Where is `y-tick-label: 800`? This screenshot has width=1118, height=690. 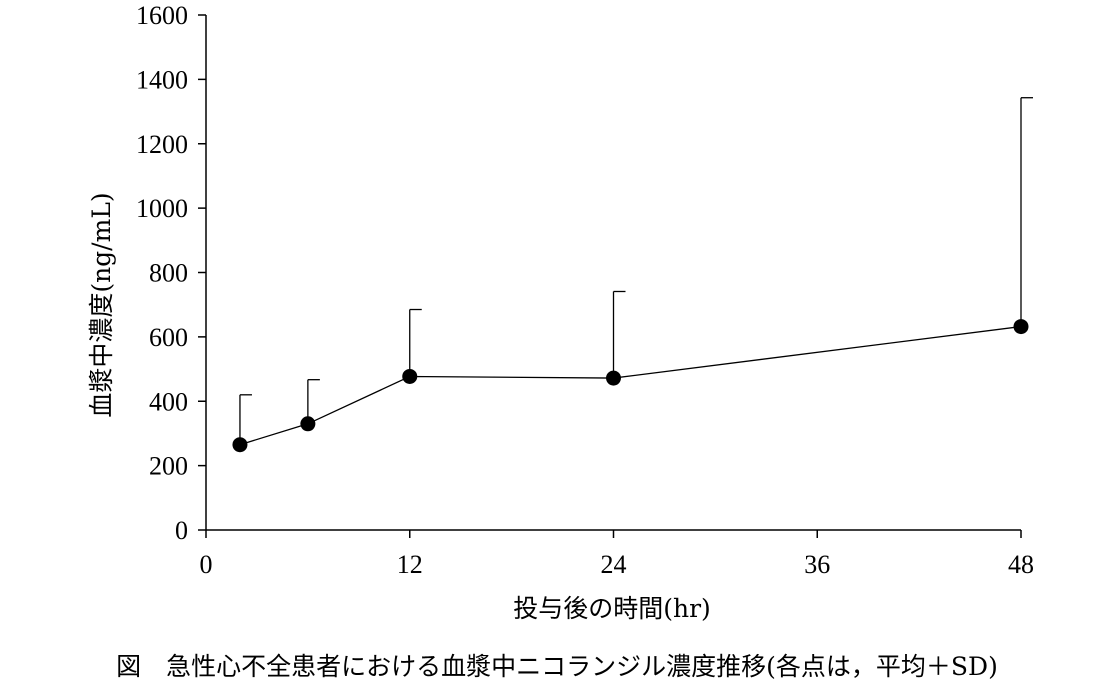 y-tick-label: 800 is located at coordinates (168, 273).